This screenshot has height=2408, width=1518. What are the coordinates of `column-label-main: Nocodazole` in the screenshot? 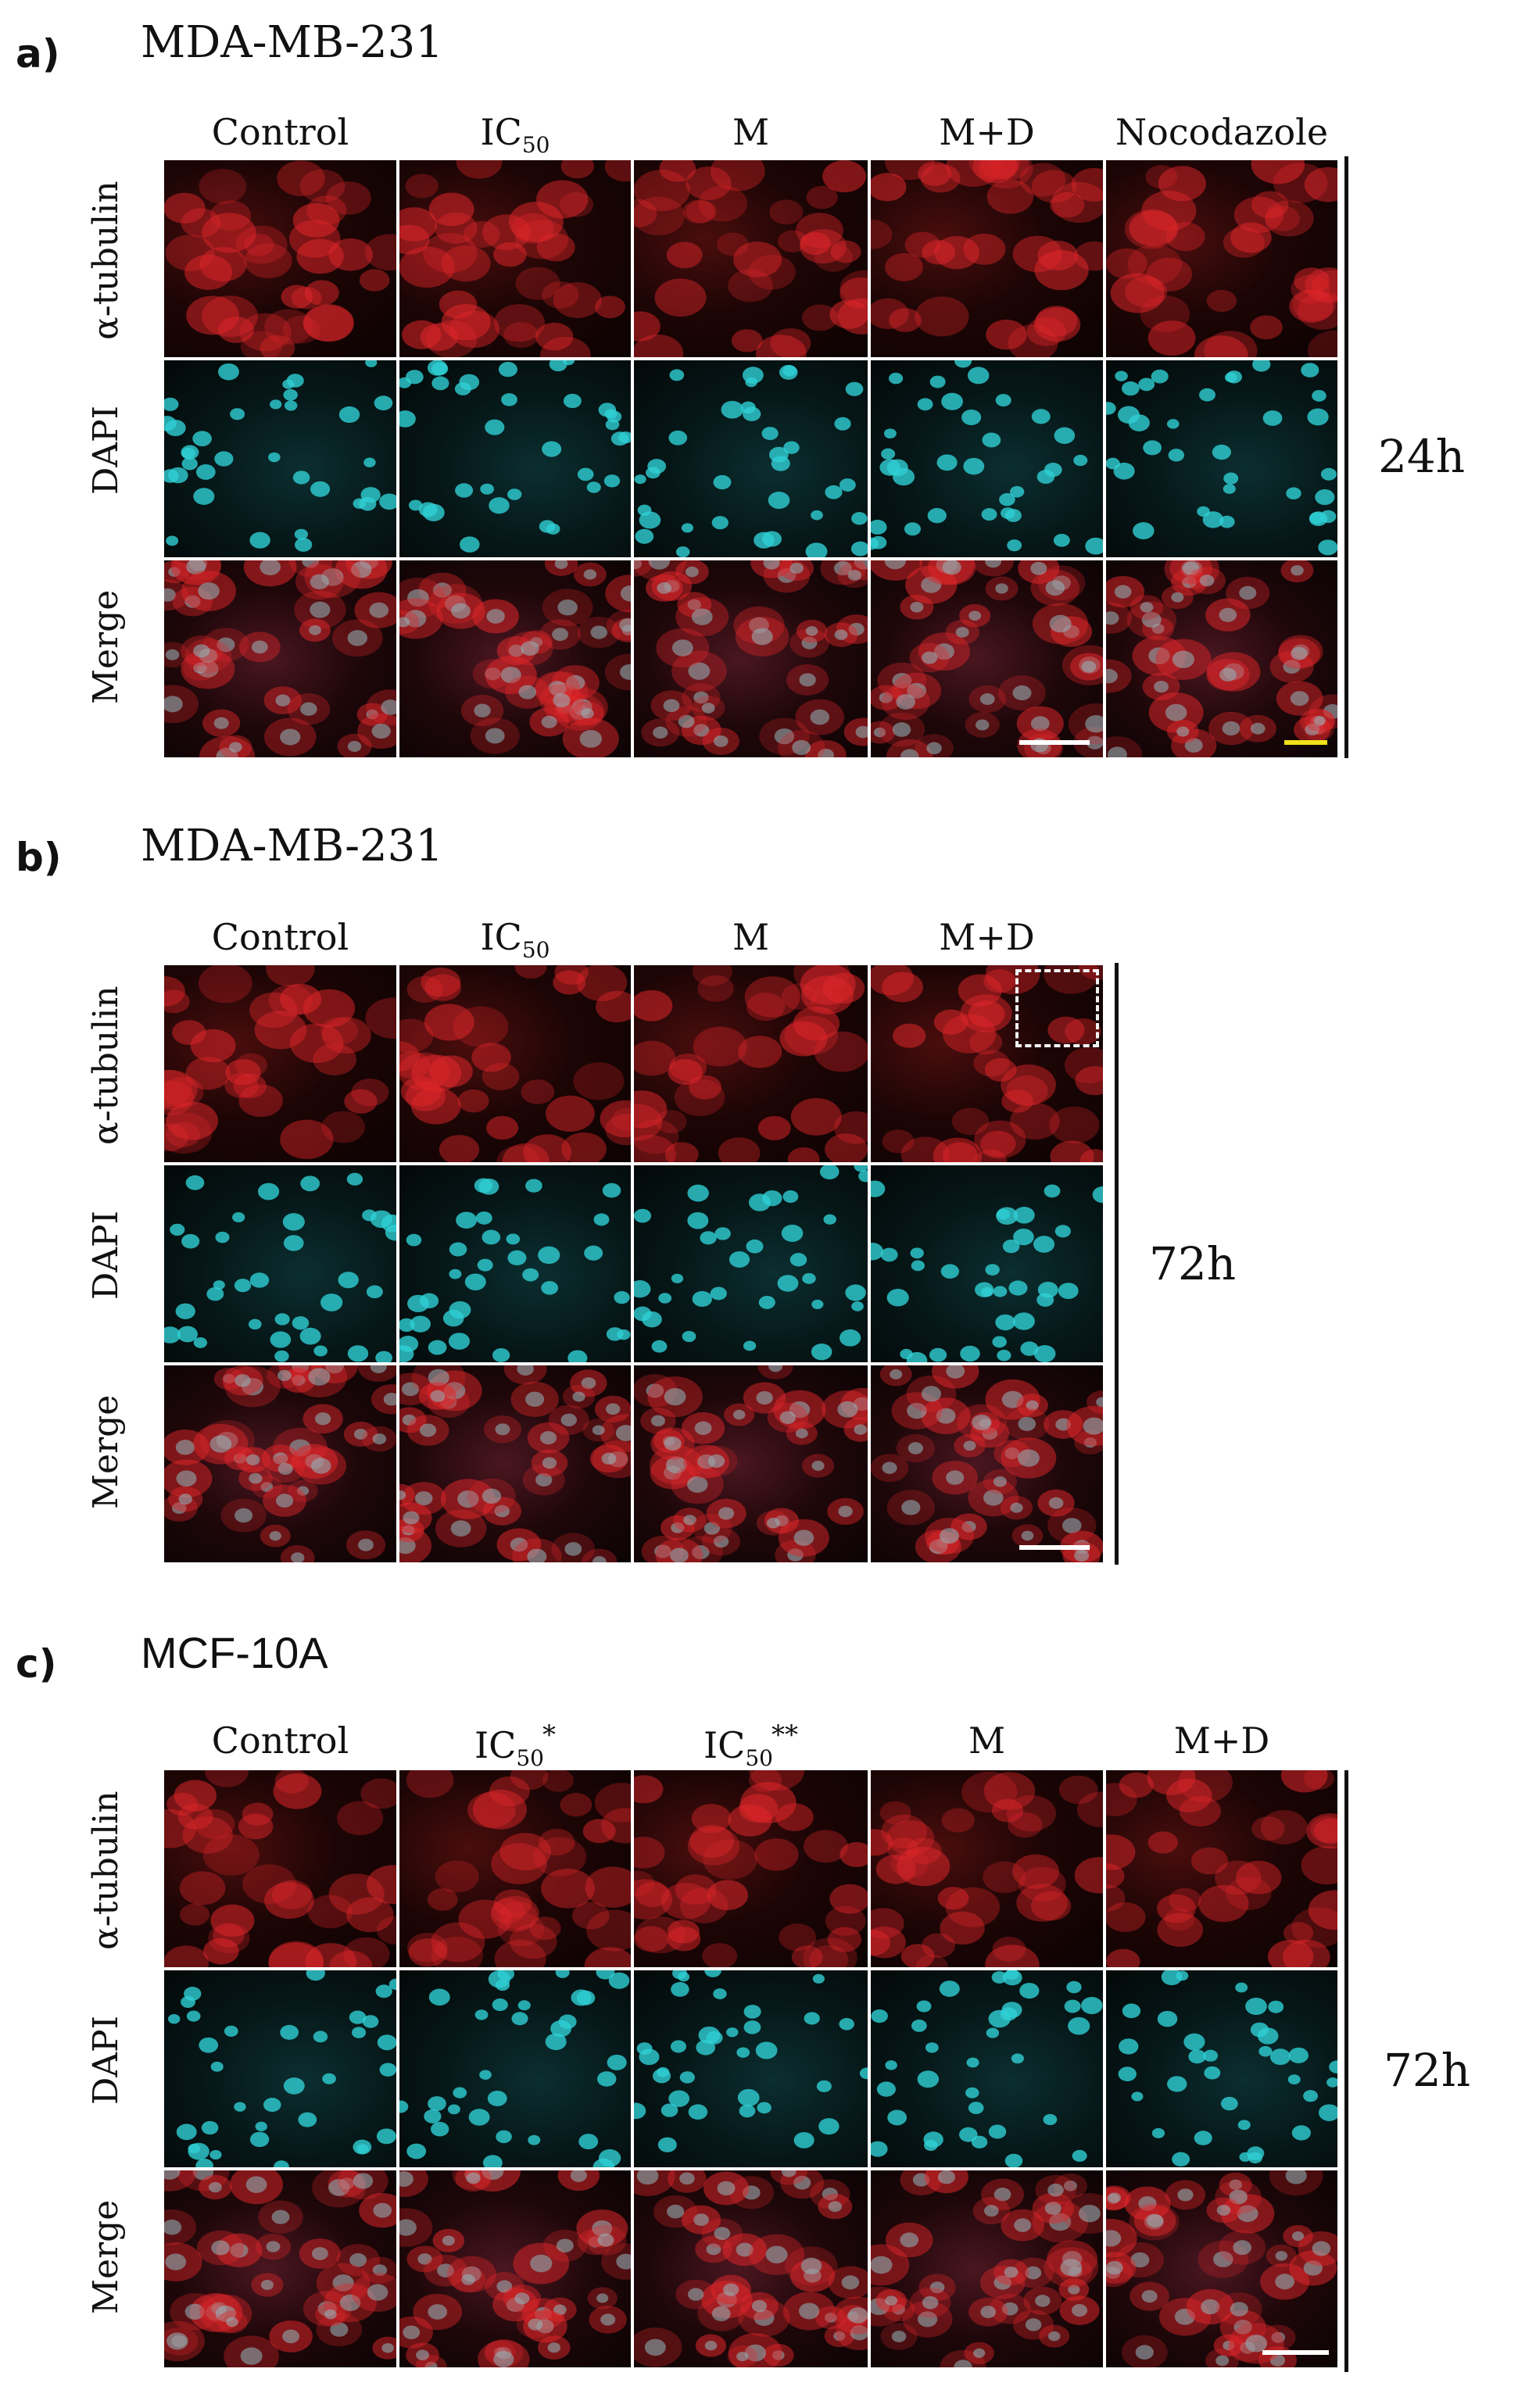 It's located at (1222, 132).